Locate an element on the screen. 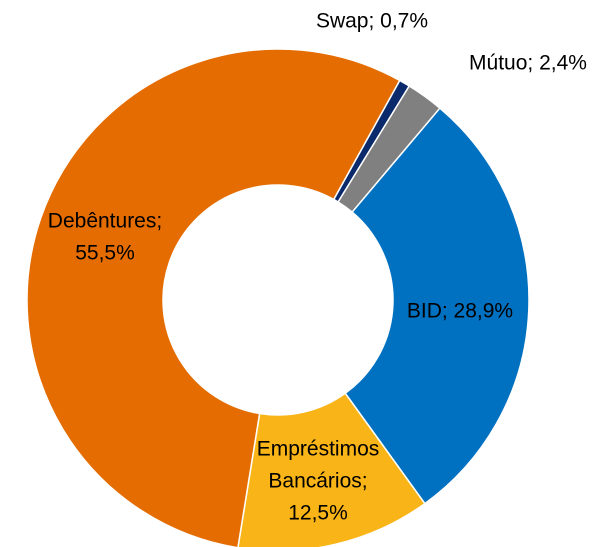  donut-slice is located at coordinates (331, 469).